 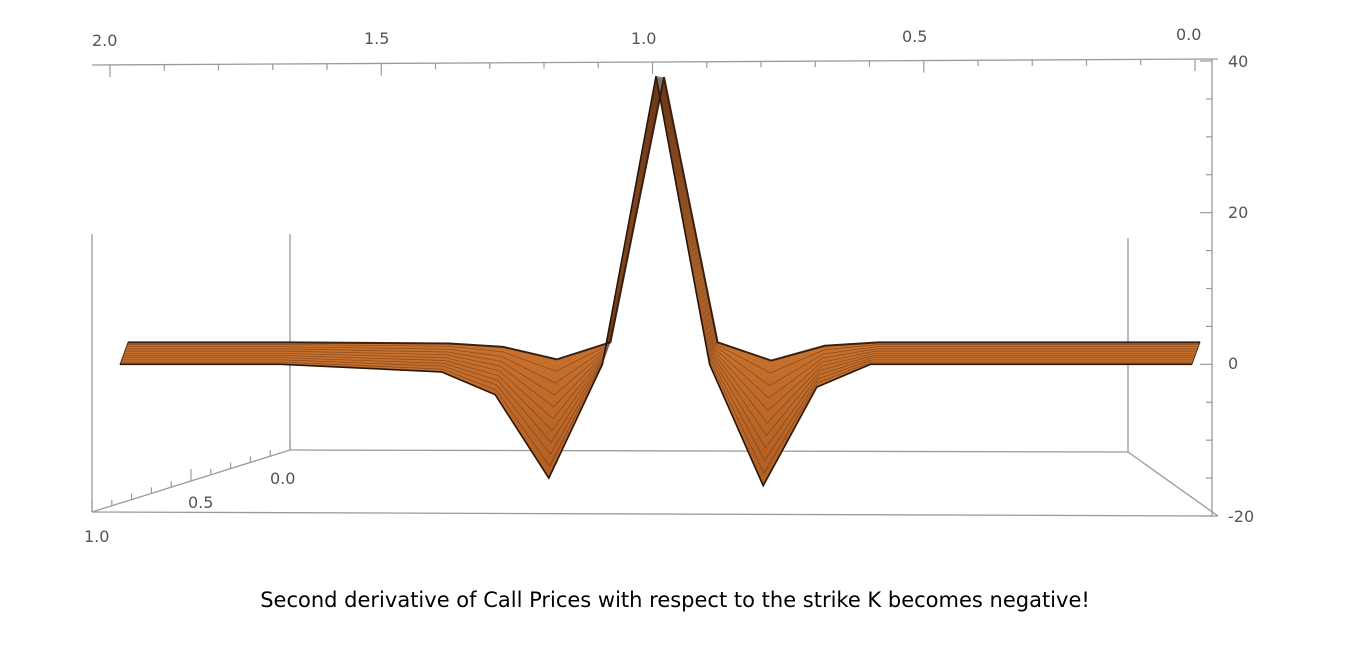 I want to click on depth-tick-label: 0.0, so click(x=282, y=478).